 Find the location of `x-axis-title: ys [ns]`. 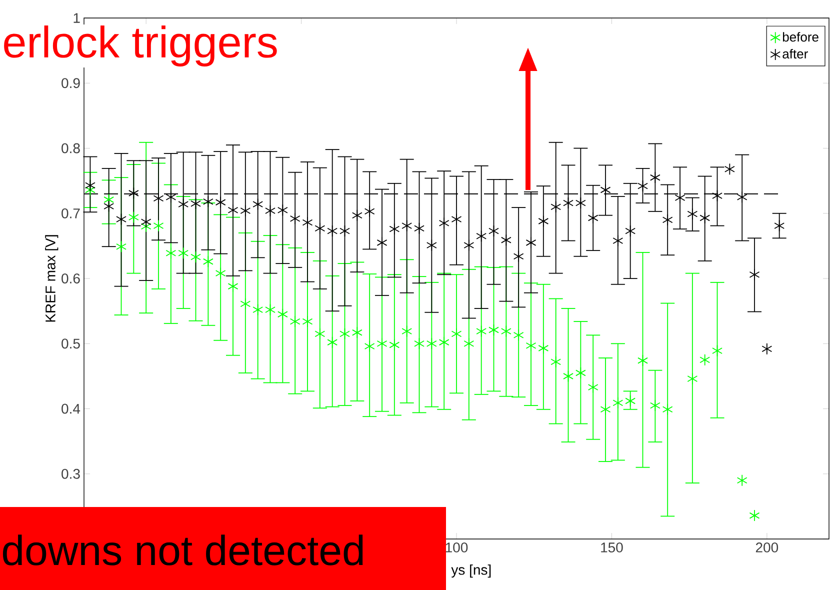

x-axis-title: ys [ns] is located at coordinates (471, 571).